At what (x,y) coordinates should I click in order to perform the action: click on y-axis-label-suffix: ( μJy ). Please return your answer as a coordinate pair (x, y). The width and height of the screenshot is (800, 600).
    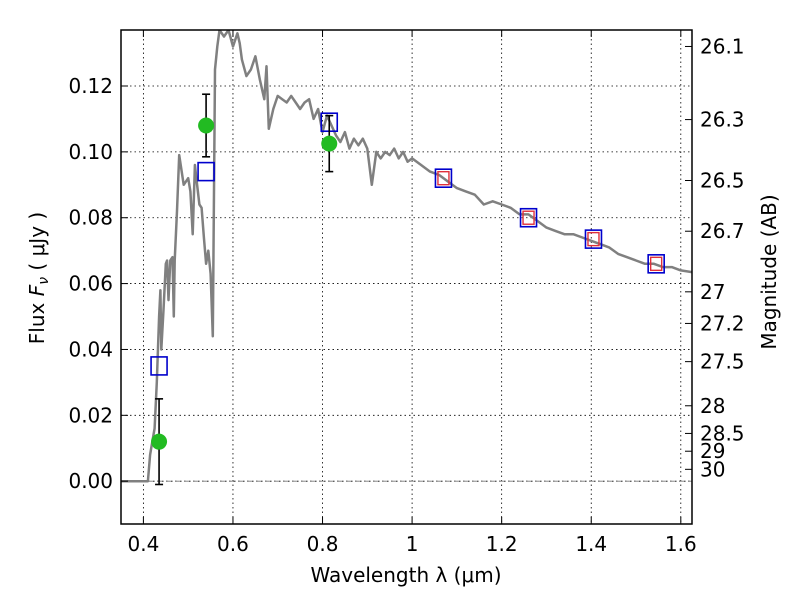
    Looking at the image, I should click on (37, 244).